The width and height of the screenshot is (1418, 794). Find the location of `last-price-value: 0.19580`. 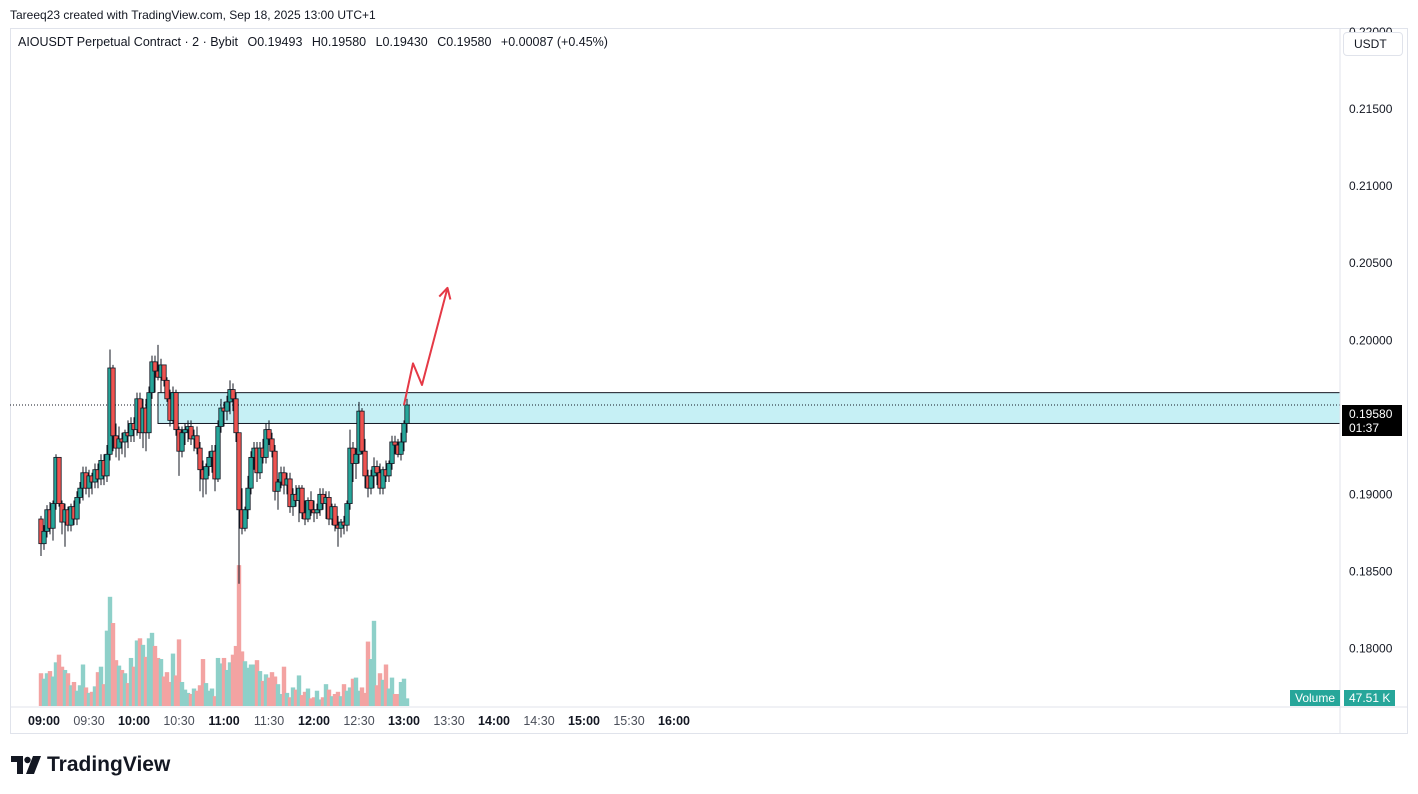

last-price-value: 0.19580 is located at coordinates (1371, 414).